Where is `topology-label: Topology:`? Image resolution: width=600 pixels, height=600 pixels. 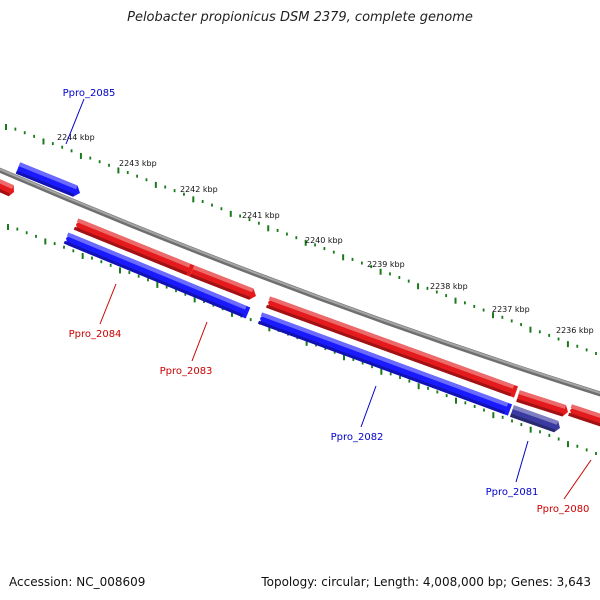 topology-label: Topology: is located at coordinates (289, 582).